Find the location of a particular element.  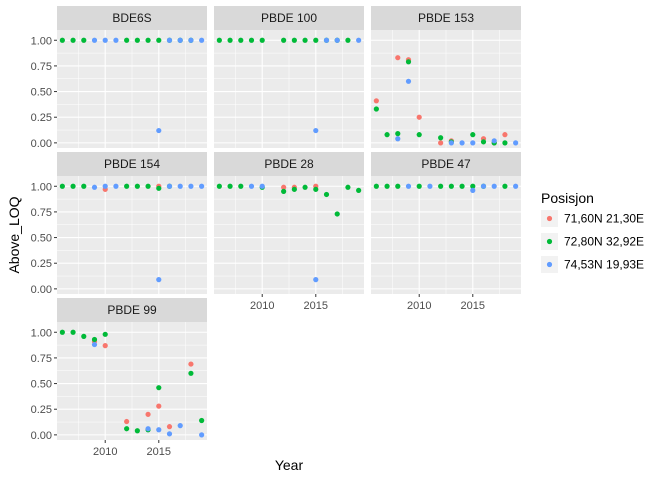

facet-title: BDE6S is located at coordinates (131, 18).